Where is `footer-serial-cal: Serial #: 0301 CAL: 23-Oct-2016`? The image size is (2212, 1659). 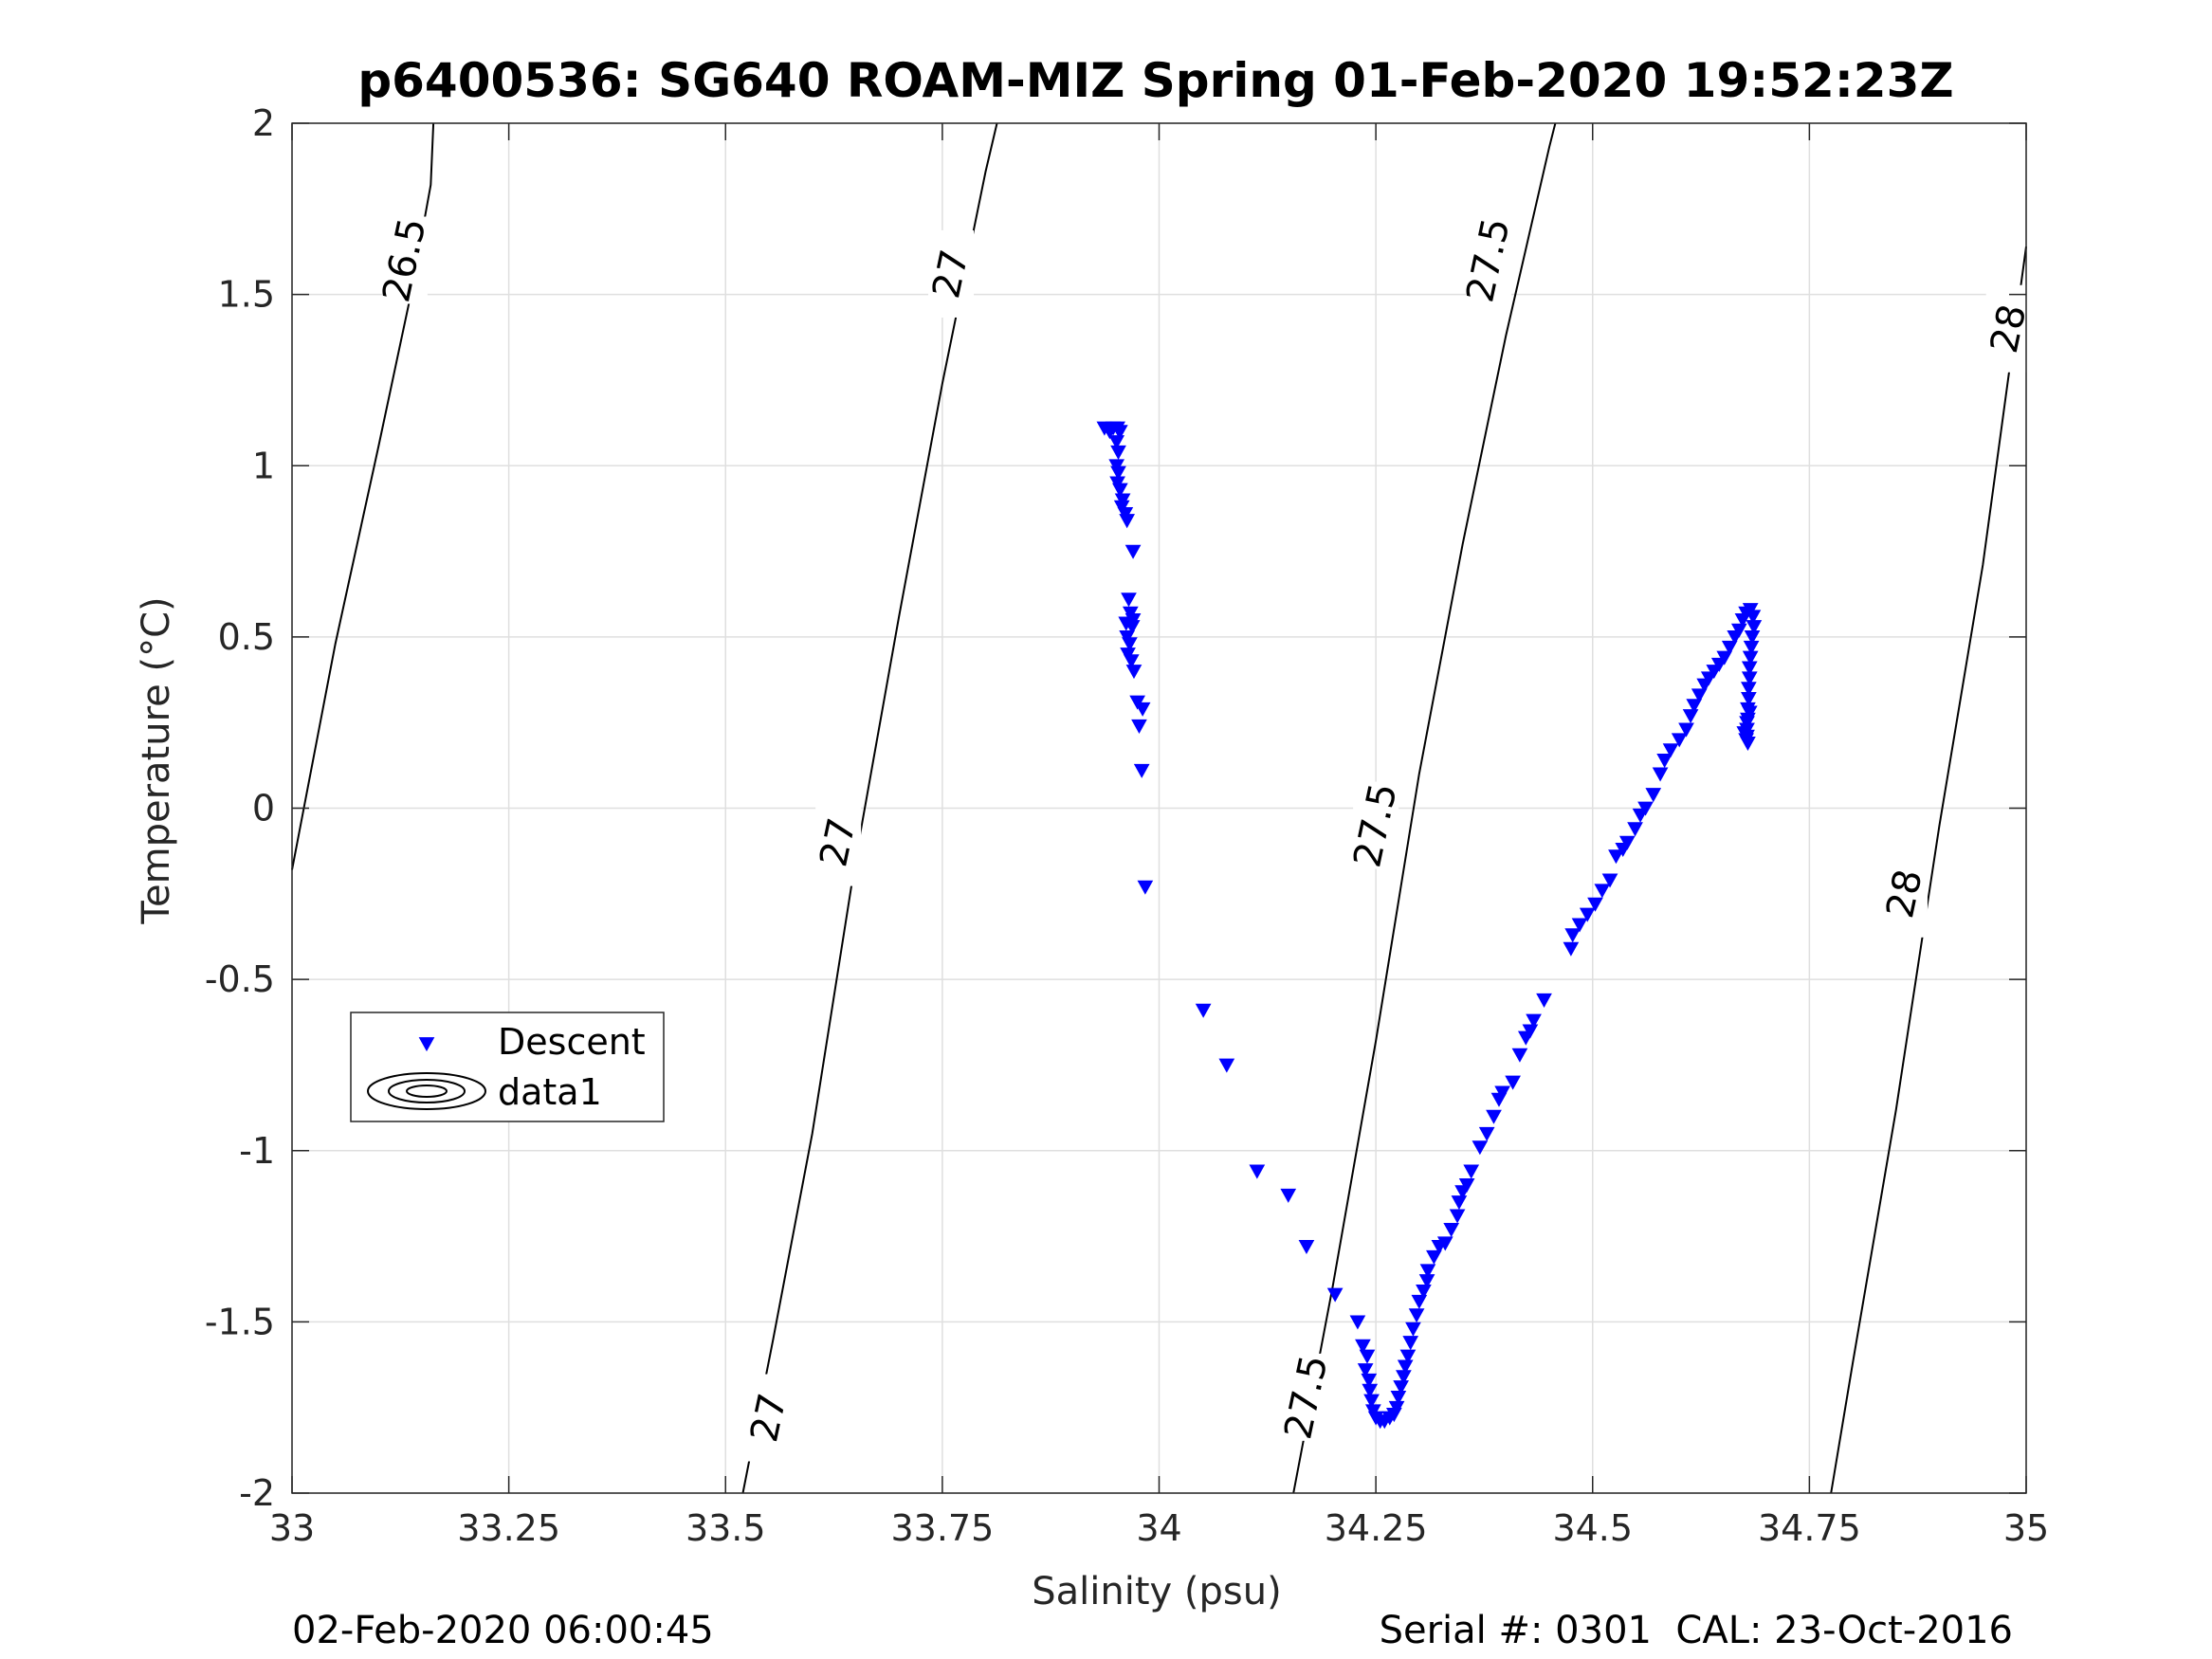 footer-serial-cal: Serial #: 0301 CAL: 23-Oct-2016 is located at coordinates (1696, 1630).